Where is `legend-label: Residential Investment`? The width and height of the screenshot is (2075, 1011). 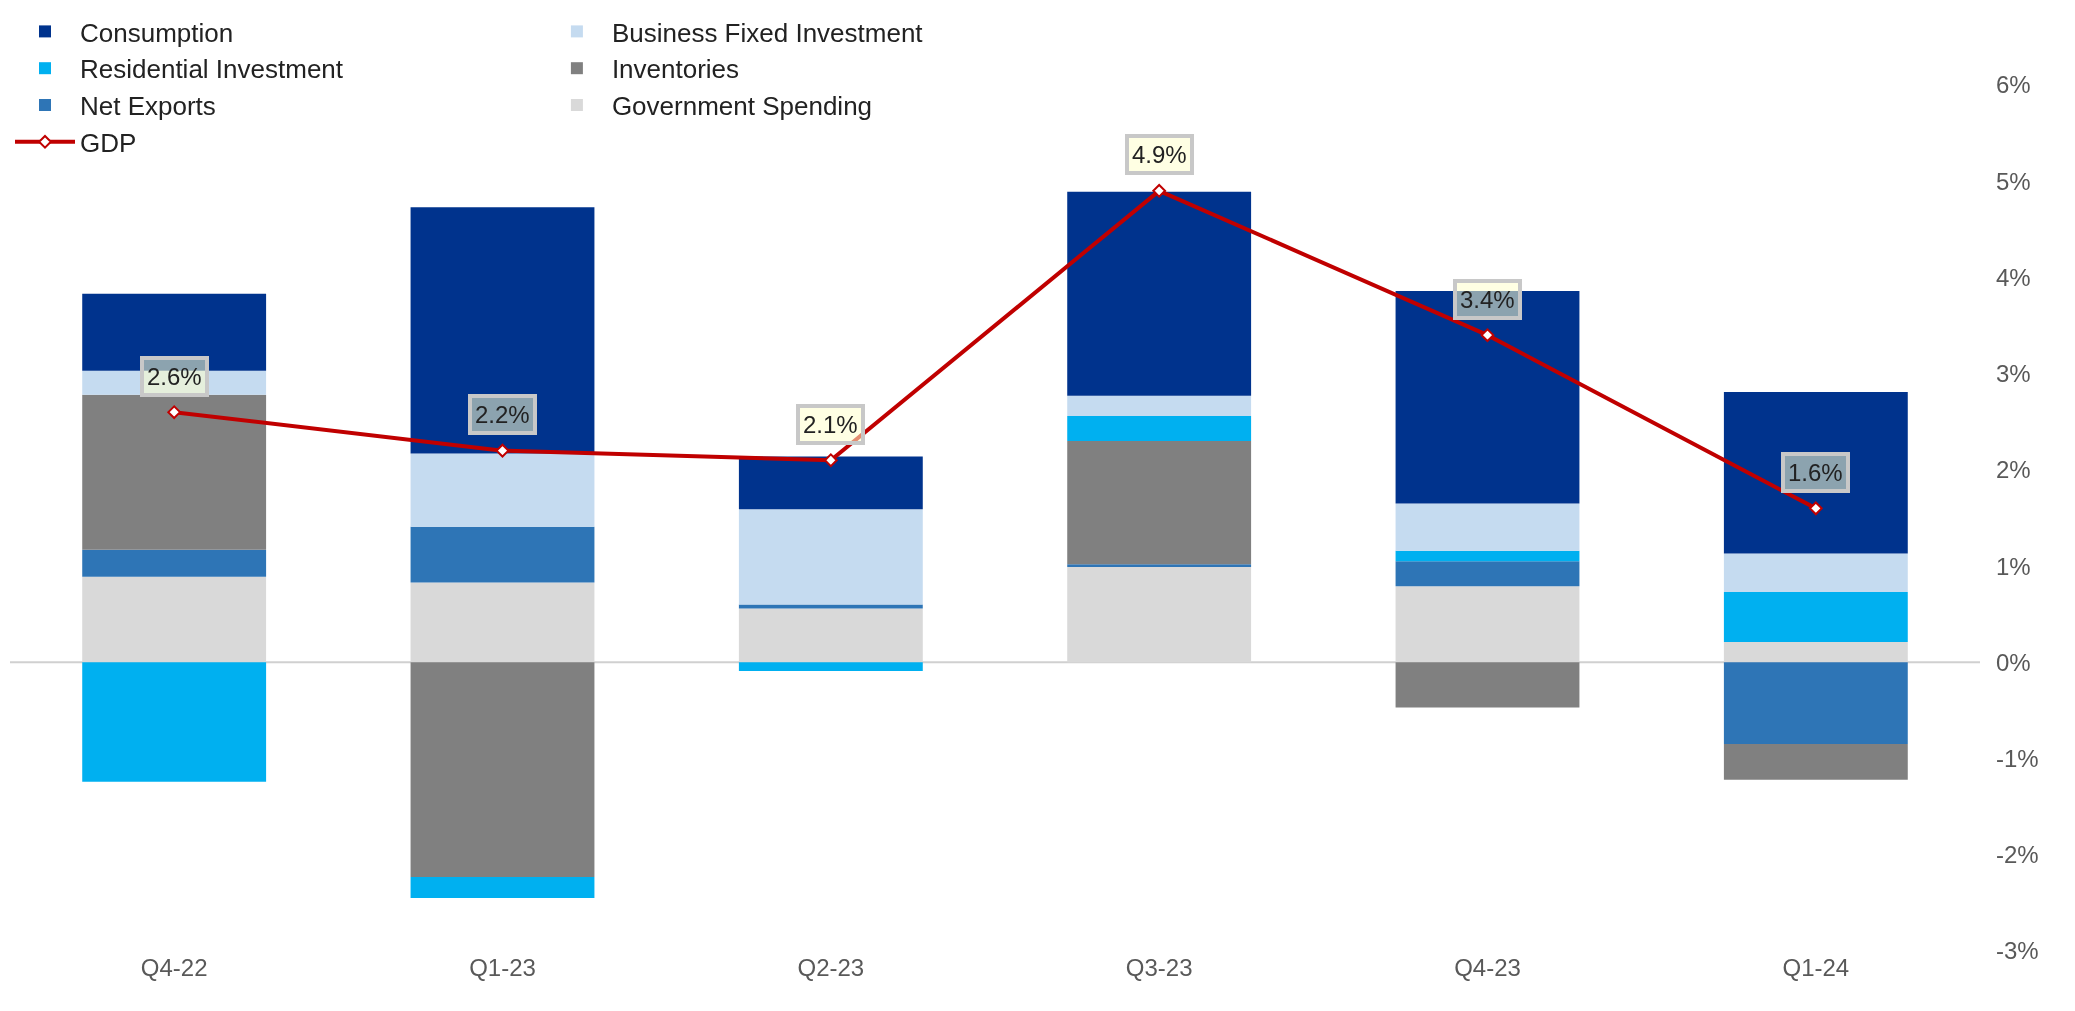 legend-label: Residential Investment is located at coordinates (212, 69).